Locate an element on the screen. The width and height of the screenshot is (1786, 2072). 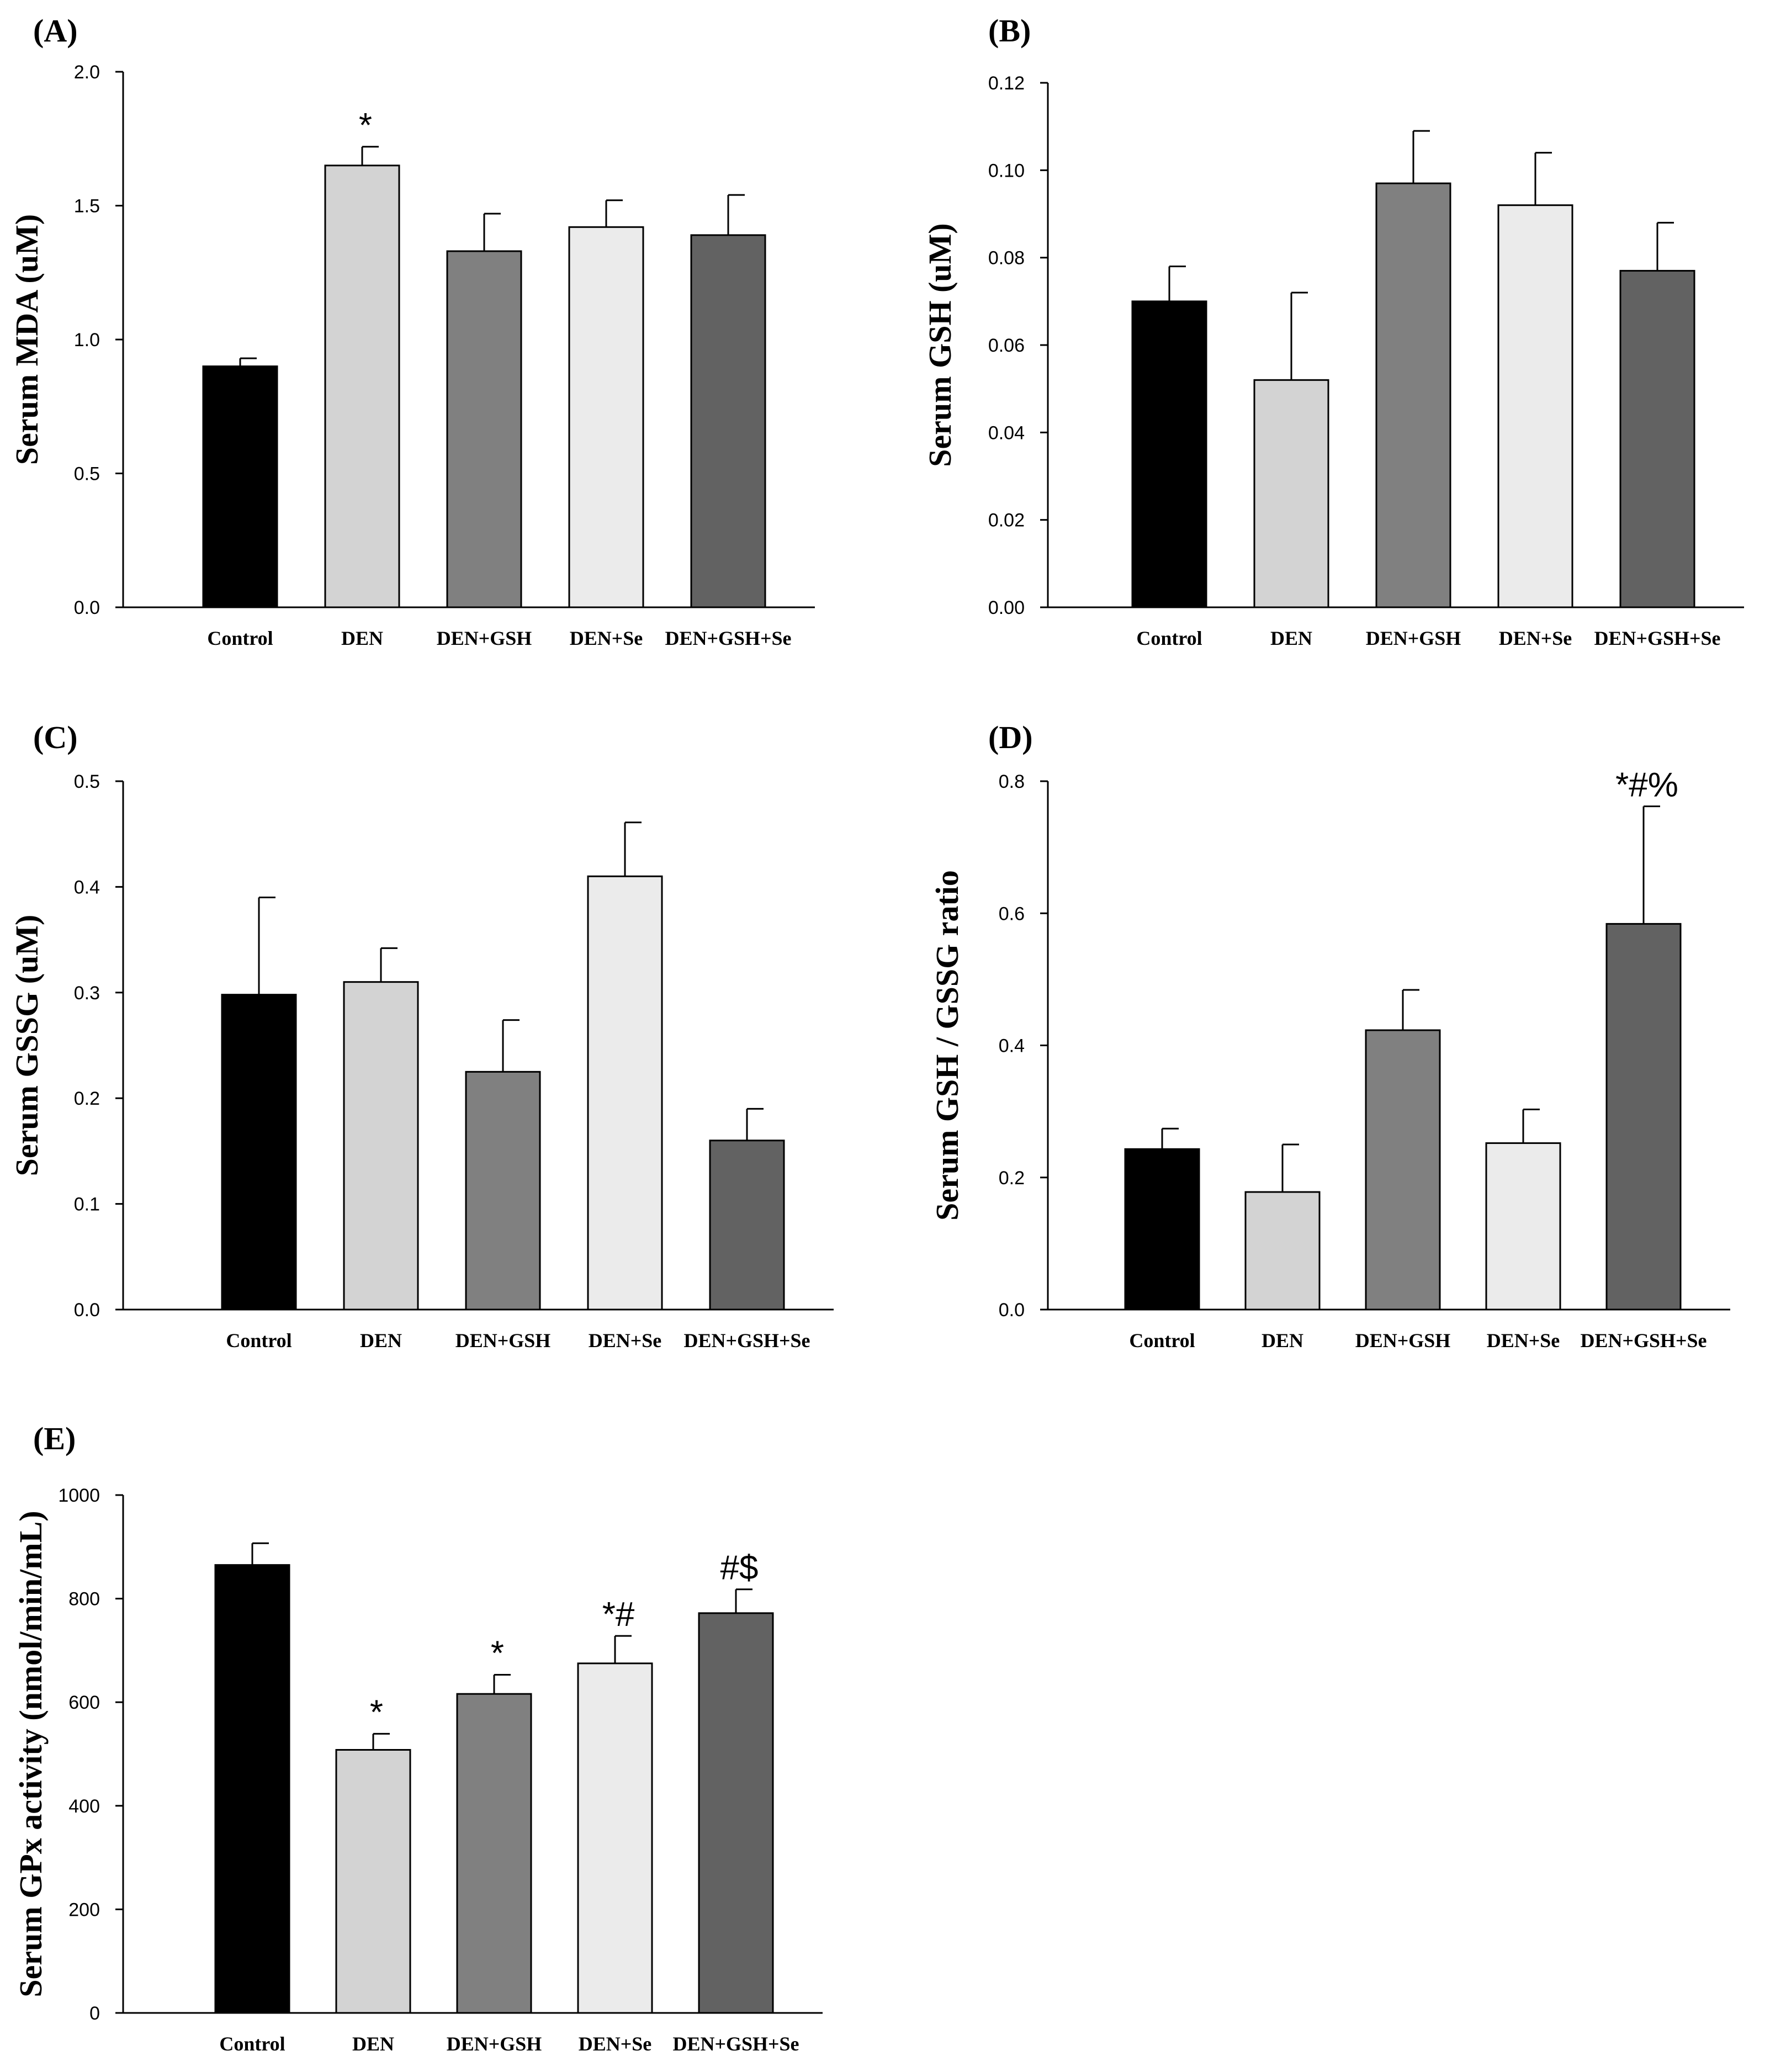
panel-e-significance-label: #$ is located at coordinates (739, 1568).